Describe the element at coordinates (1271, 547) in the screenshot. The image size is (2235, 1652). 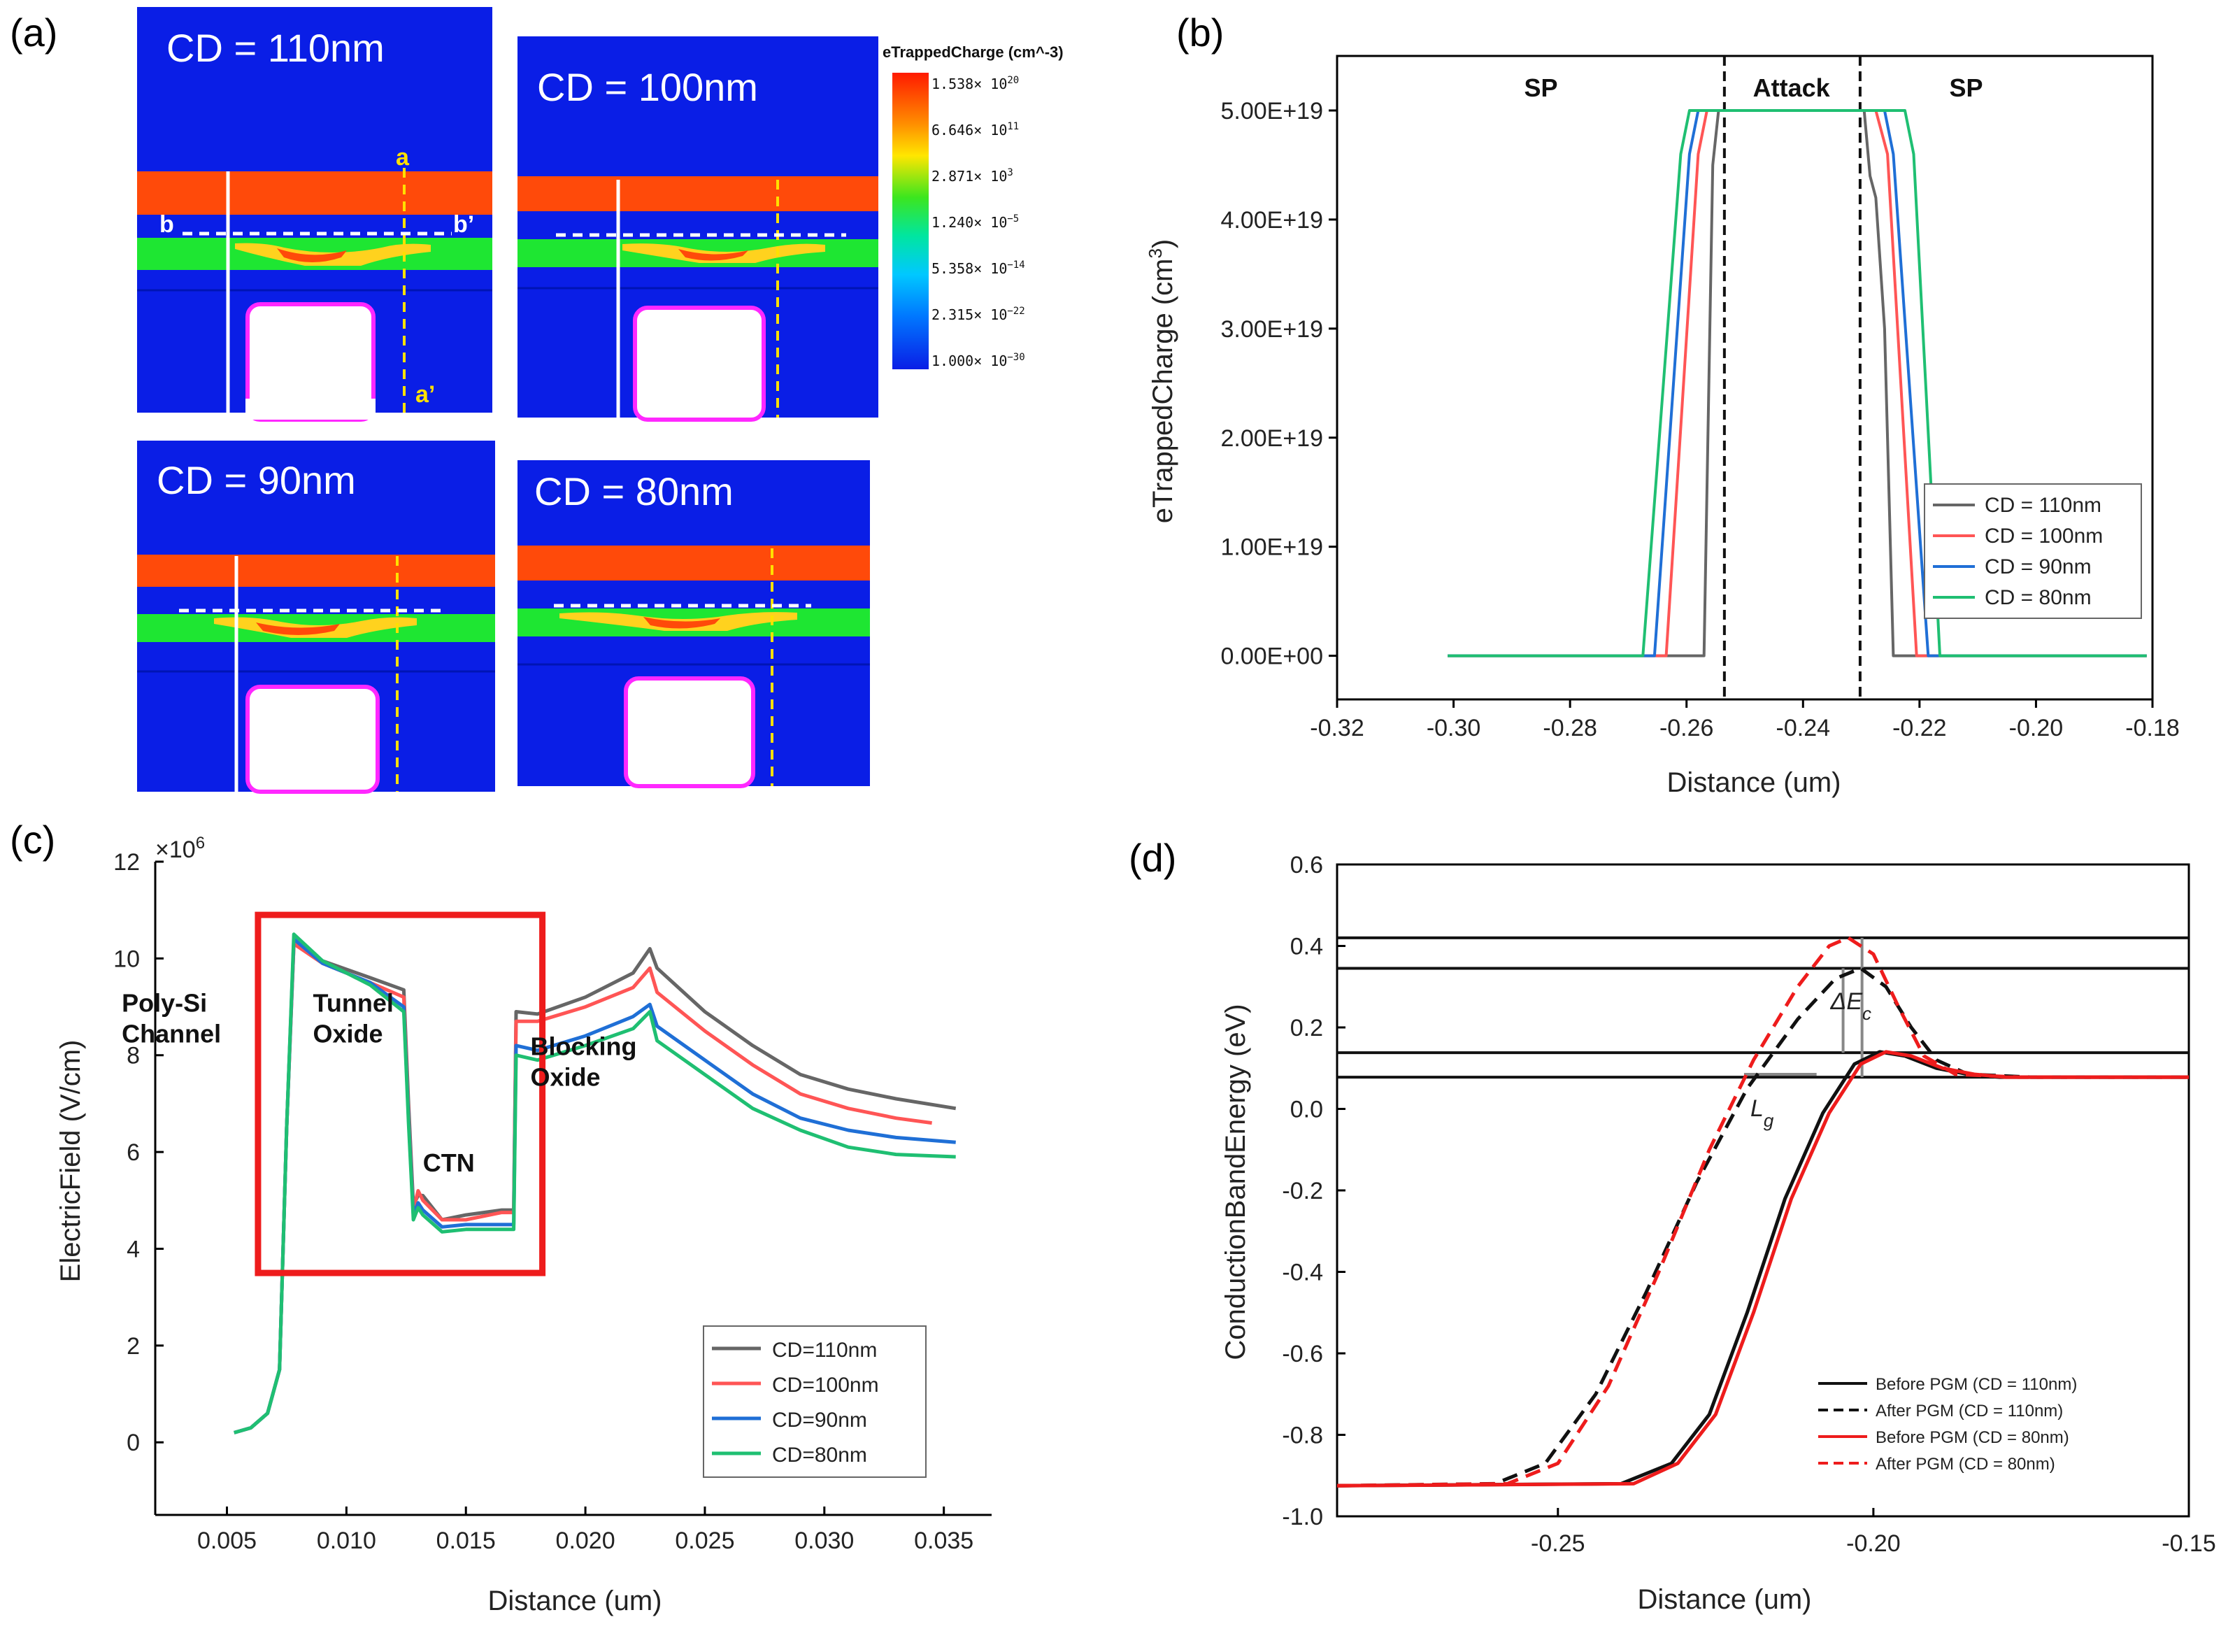
I see `b-y-tick-label: 1.00E+19` at that location.